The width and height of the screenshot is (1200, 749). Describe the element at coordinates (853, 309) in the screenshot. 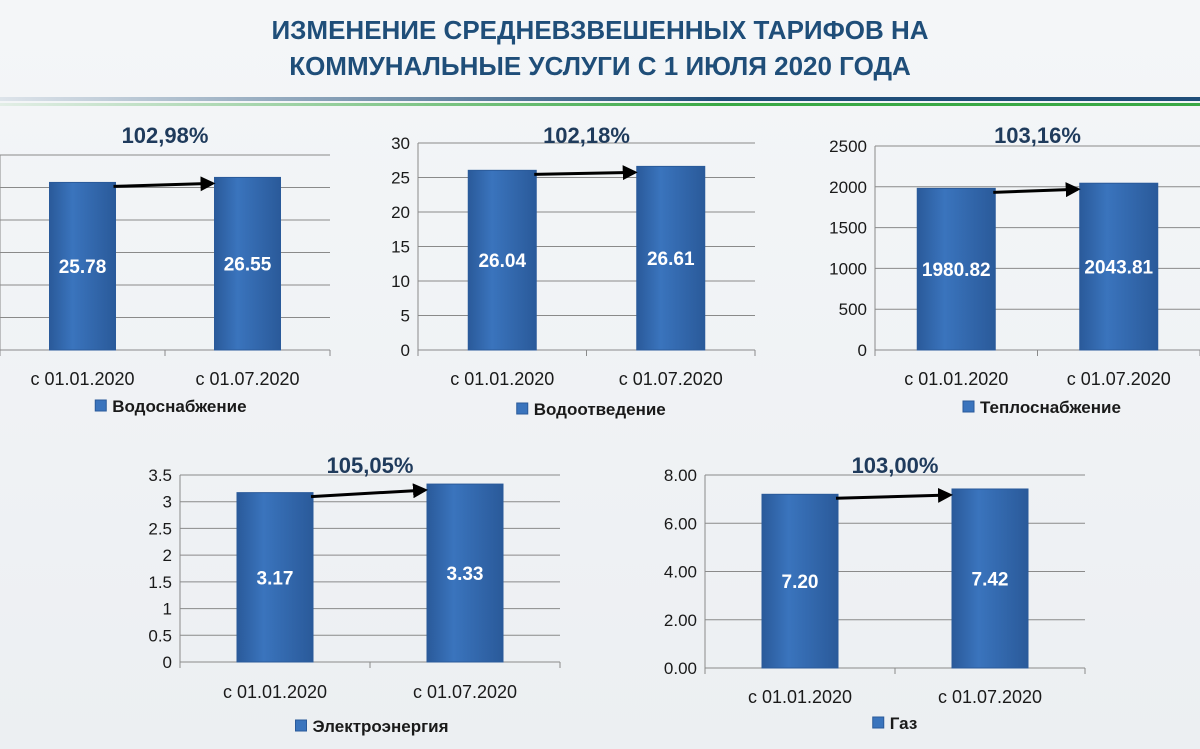

I see `y-tick-label: 500` at that location.